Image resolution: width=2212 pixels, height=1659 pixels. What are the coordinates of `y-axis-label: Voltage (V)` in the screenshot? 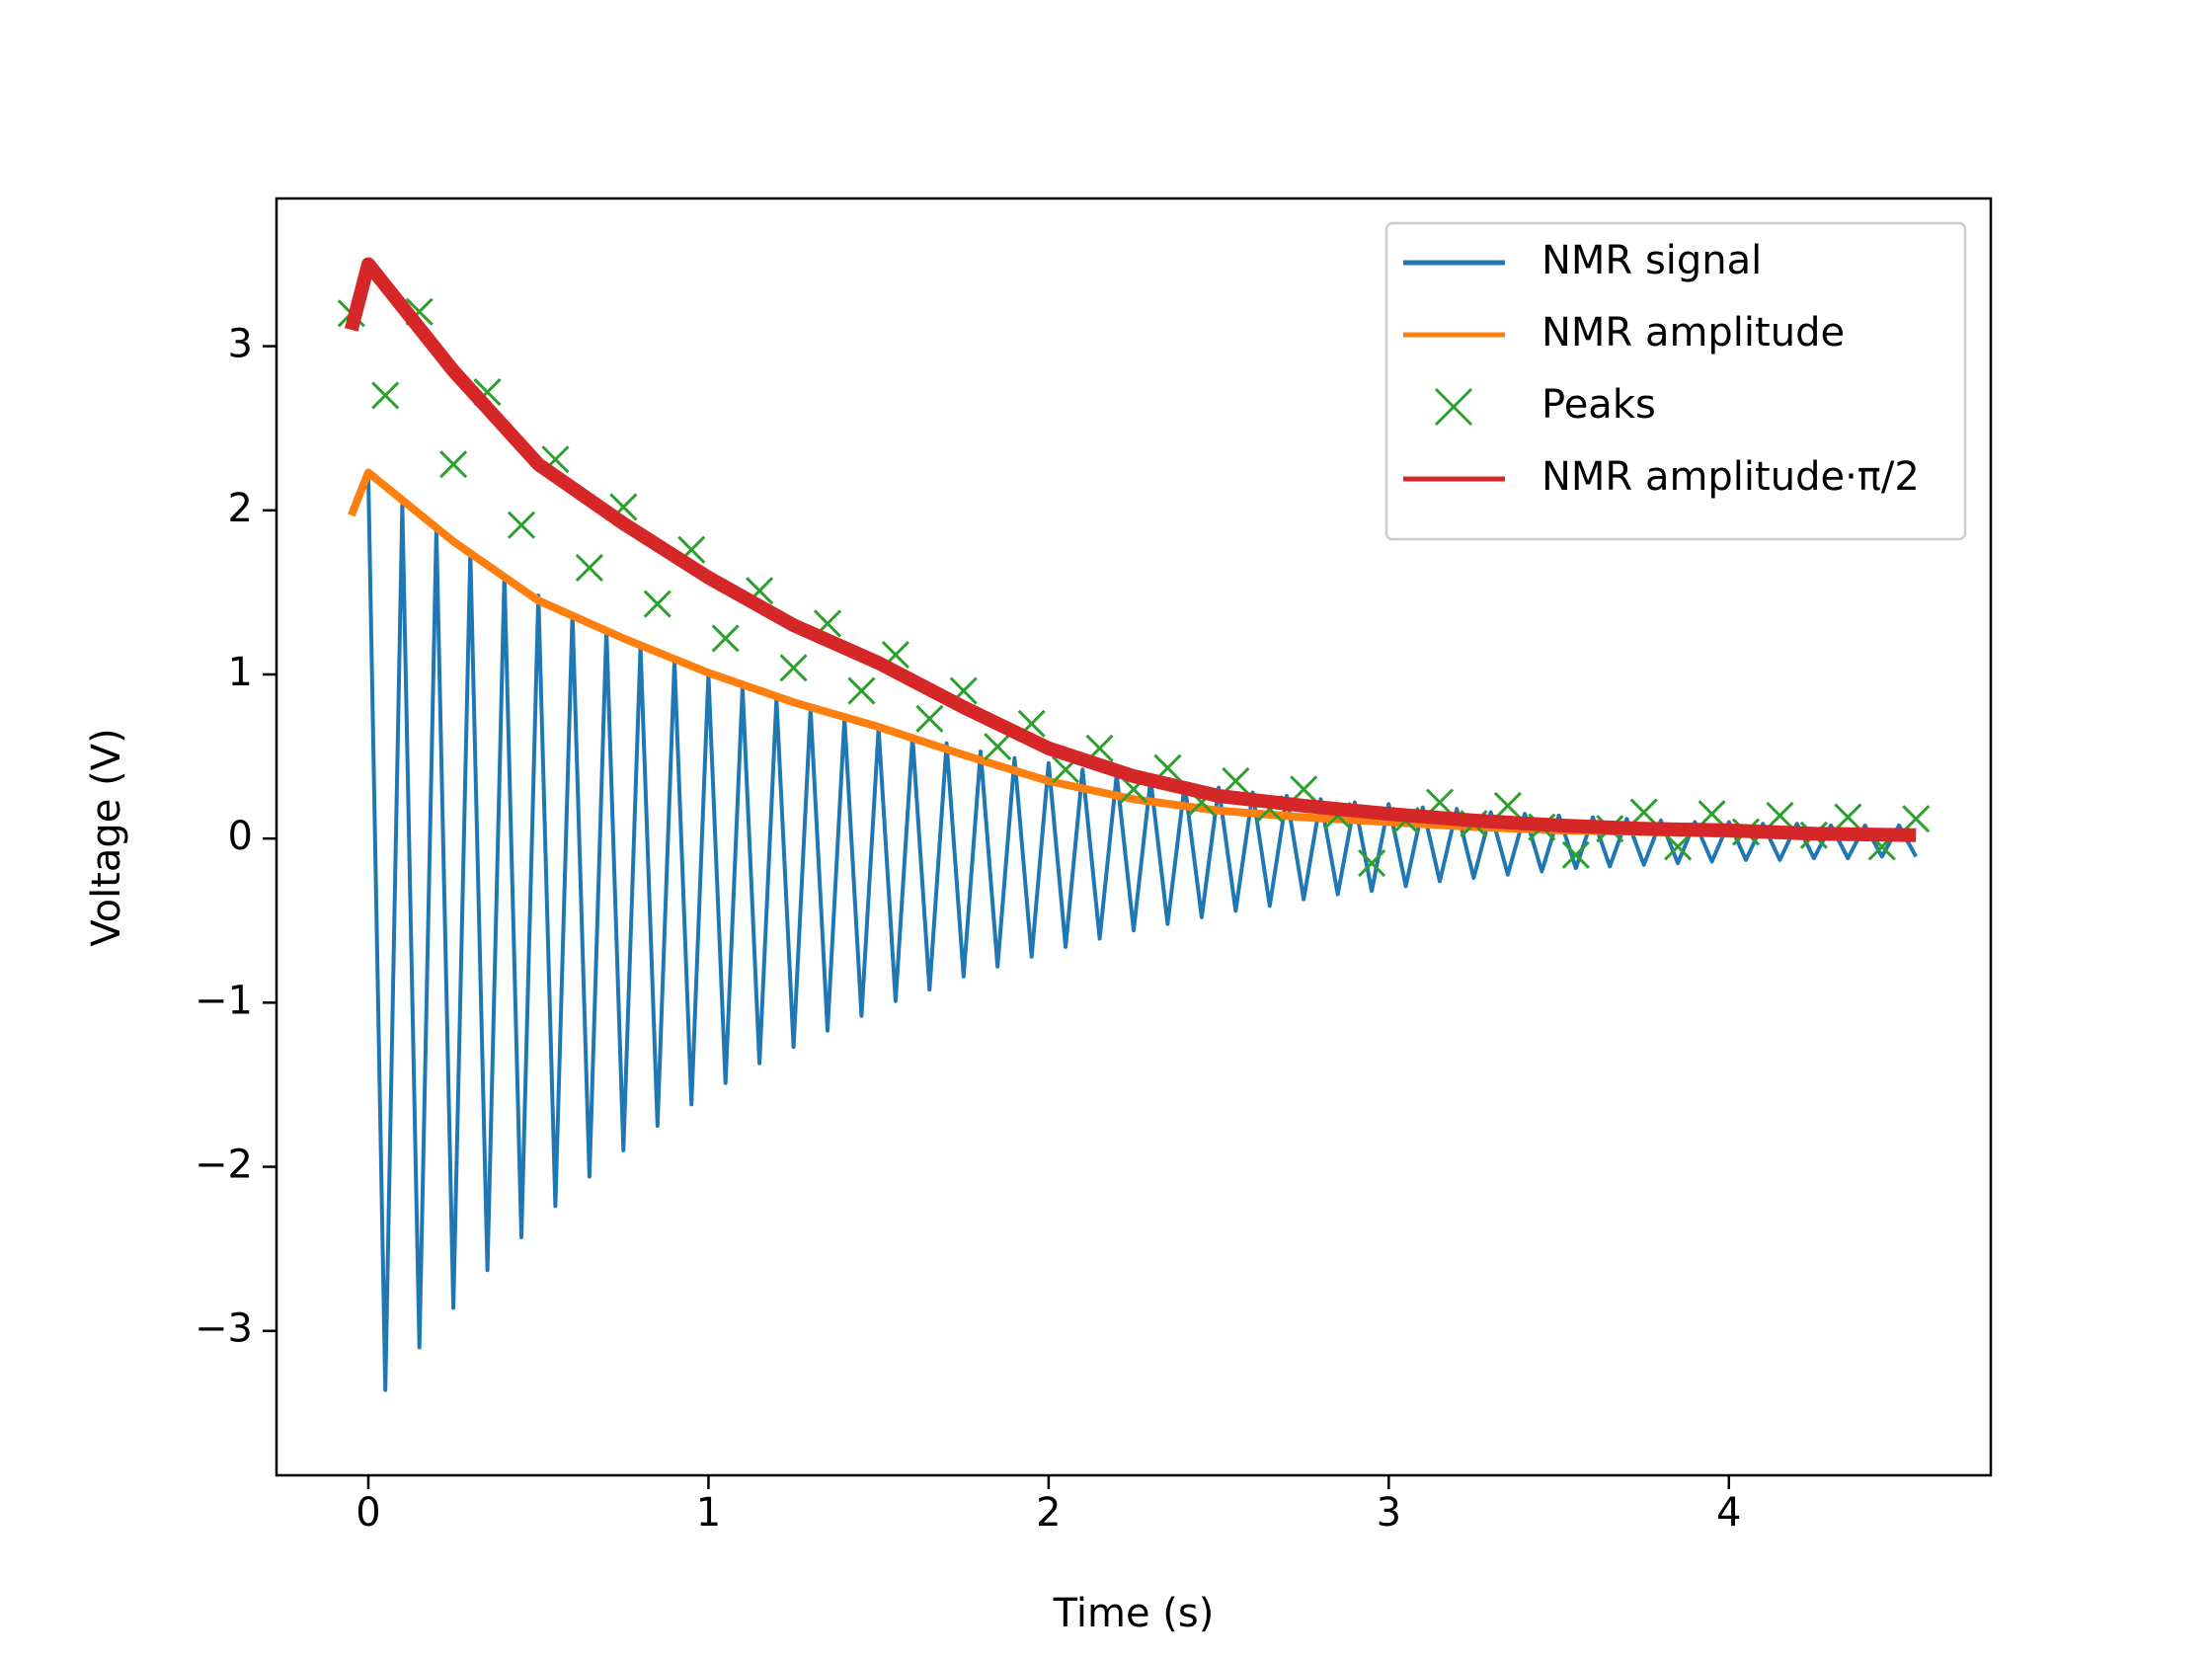 It's located at (107, 837).